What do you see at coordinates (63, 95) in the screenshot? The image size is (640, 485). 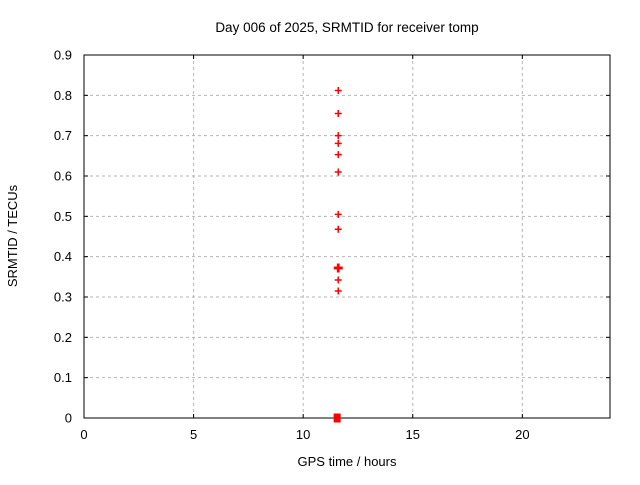 I see `y-tick-label: 0.8` at bounding box center [63, 95].